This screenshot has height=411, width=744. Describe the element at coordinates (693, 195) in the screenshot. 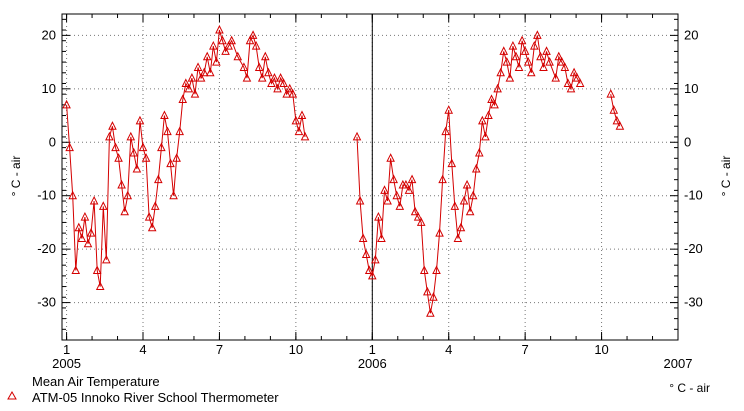

I see `y-tick-label-right: -10` at that location.